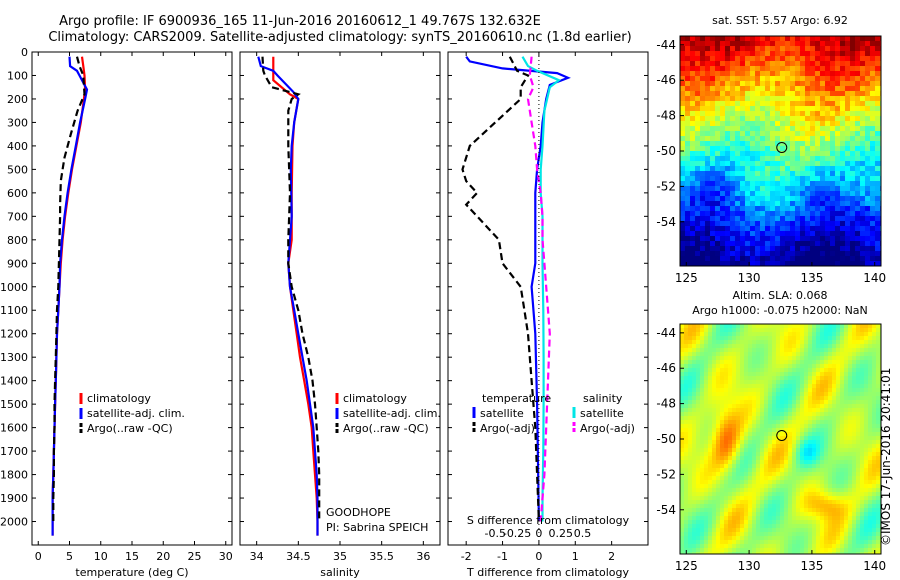 Image resolution: width=900 pixels, height=580 pixels. I want to click on x-tick-label: 20, so click(163, 556).